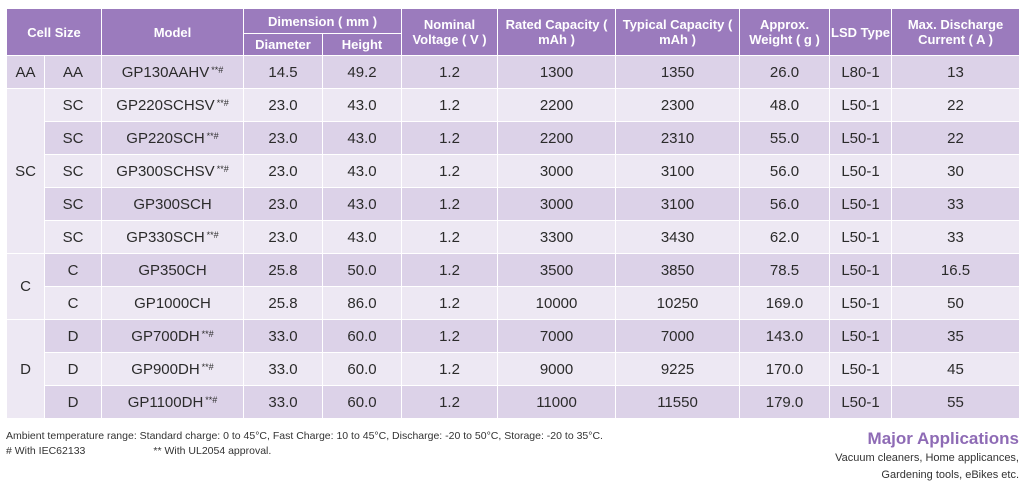 The image size is (1024, 490). I want to click on typical-capacity-cell: 7000, so click(678, 336).